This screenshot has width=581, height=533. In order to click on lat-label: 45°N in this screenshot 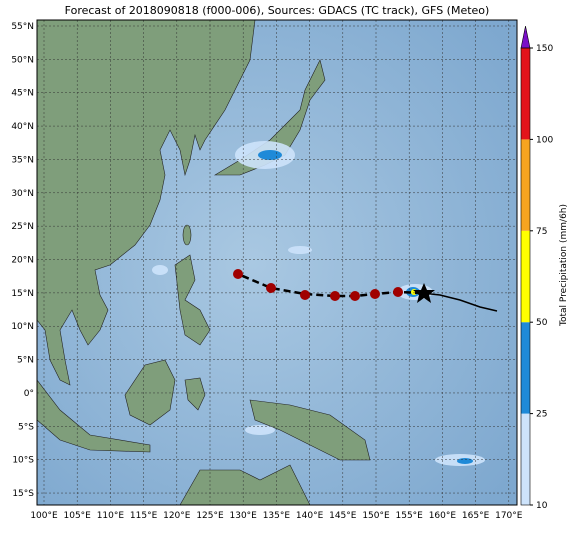, I will do `click(22, 94)`.